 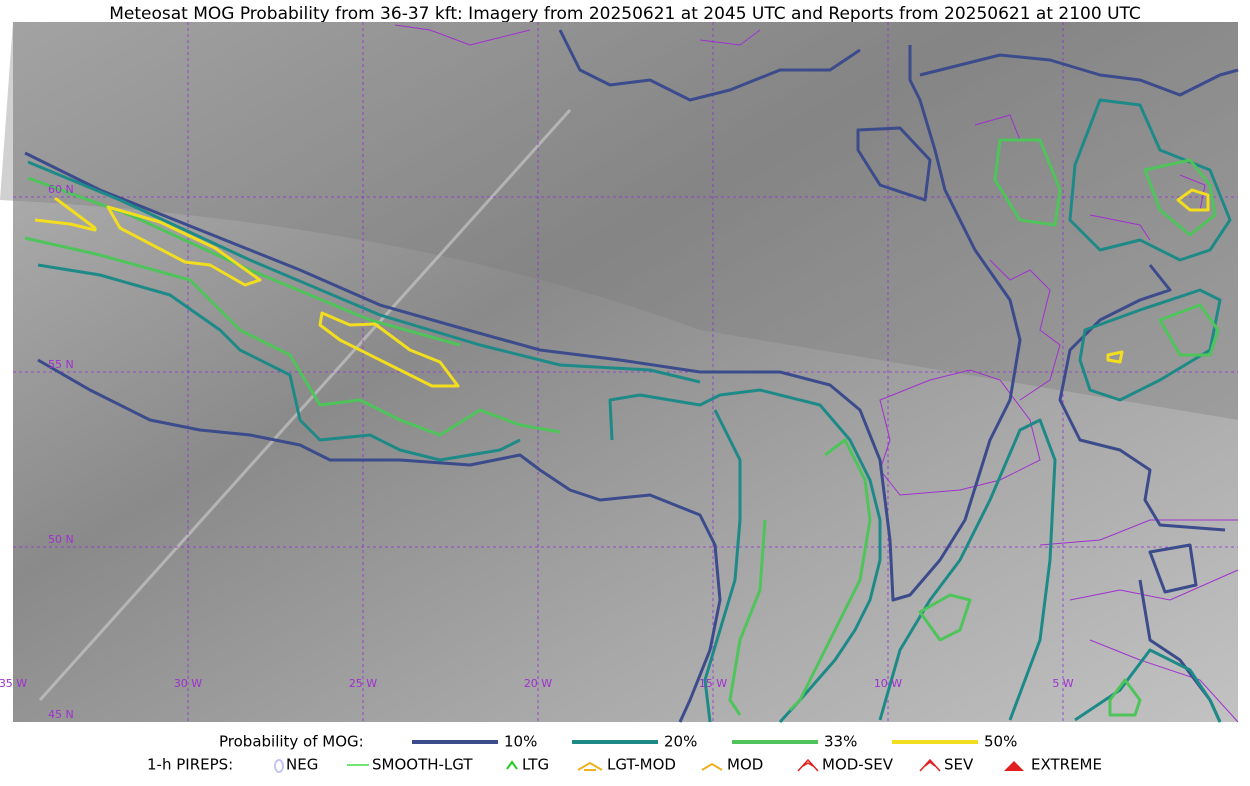 I want to click on legend-label: LTG, so click(x=535, y=765).